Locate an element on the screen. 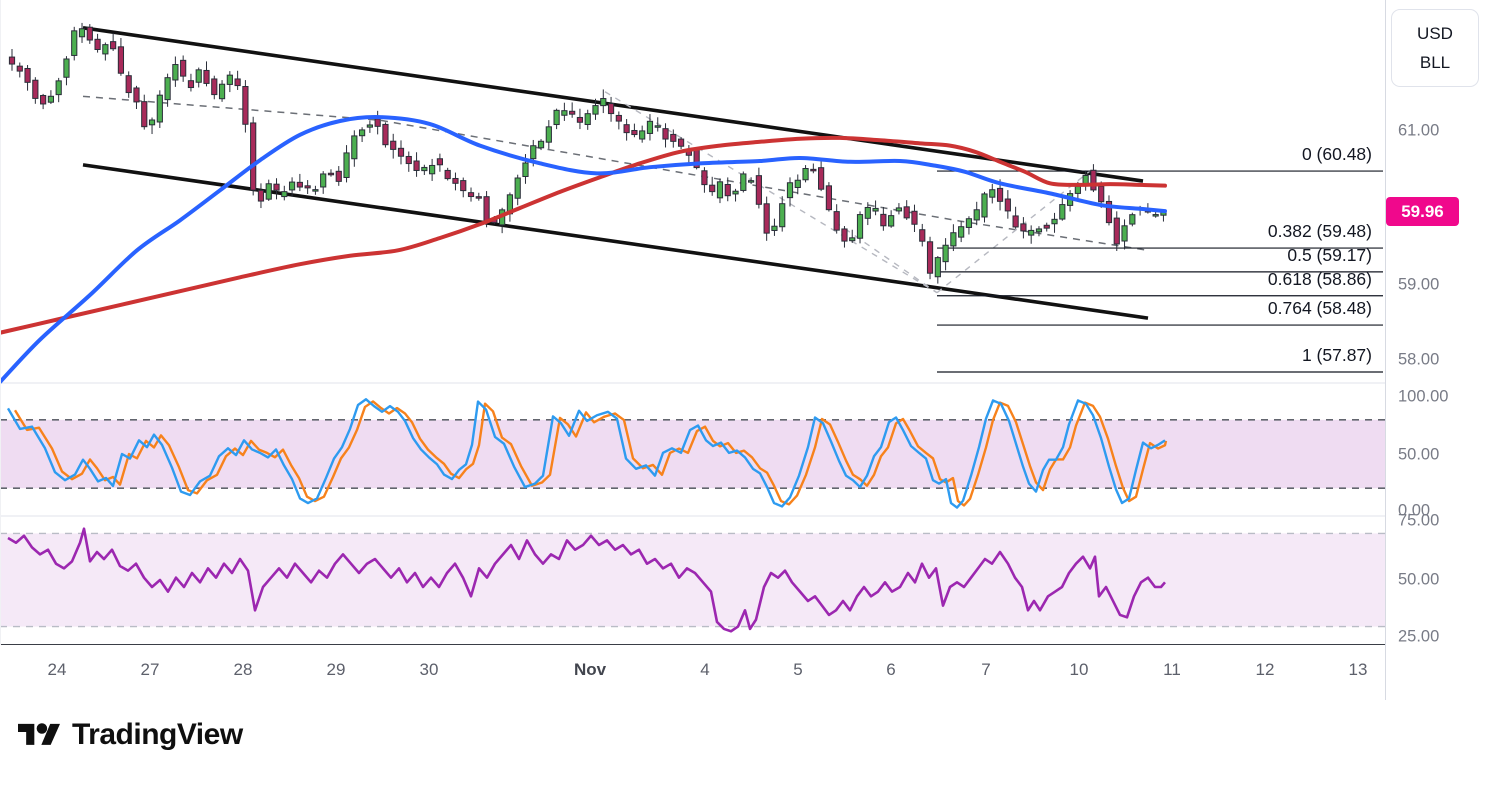  time-label: 6 is located at coordinates (891, 669).